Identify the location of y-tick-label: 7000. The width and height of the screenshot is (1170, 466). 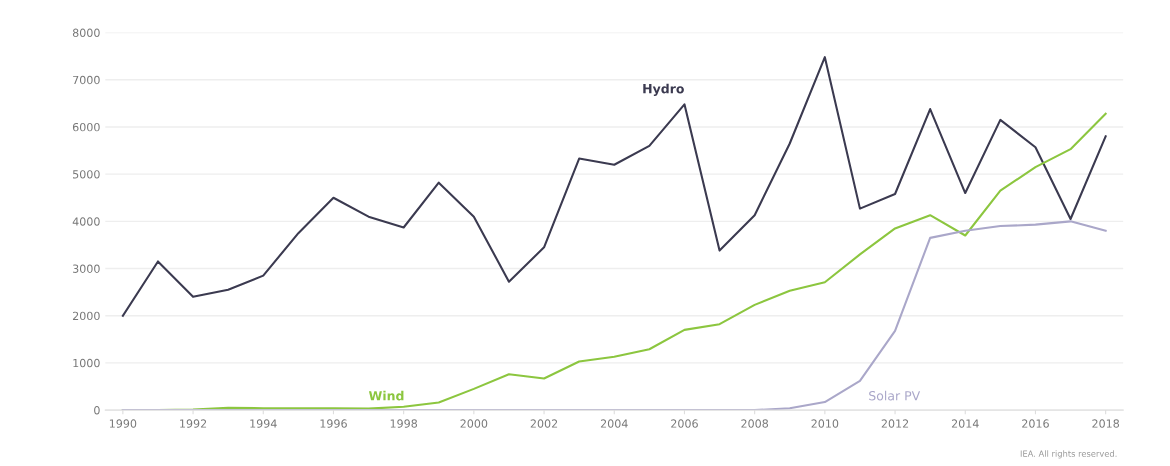
(86, 80).